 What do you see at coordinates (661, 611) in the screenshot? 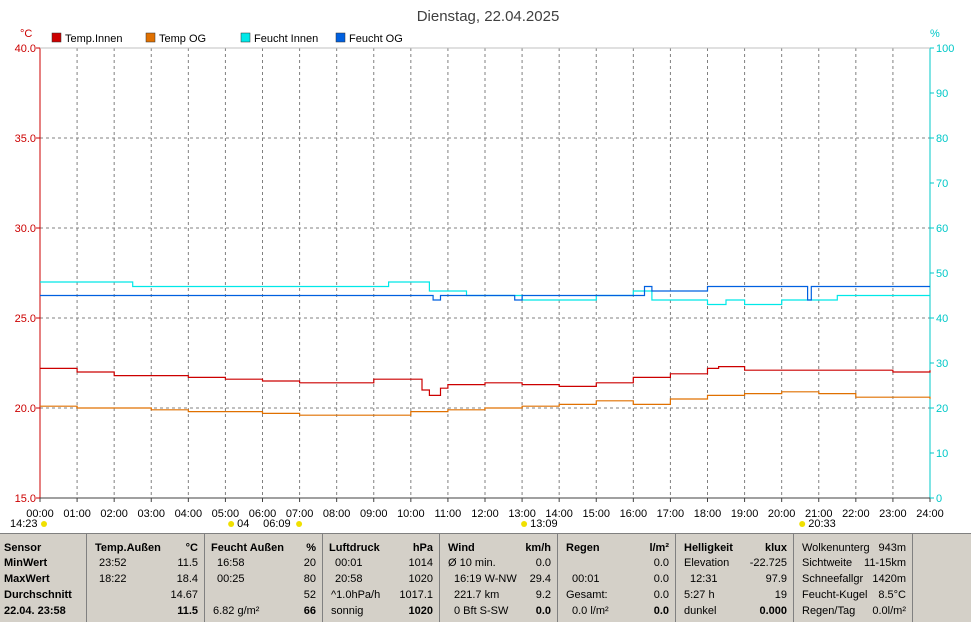
I see `rain-current-value: 0.0` at bounding box center [661, 611].